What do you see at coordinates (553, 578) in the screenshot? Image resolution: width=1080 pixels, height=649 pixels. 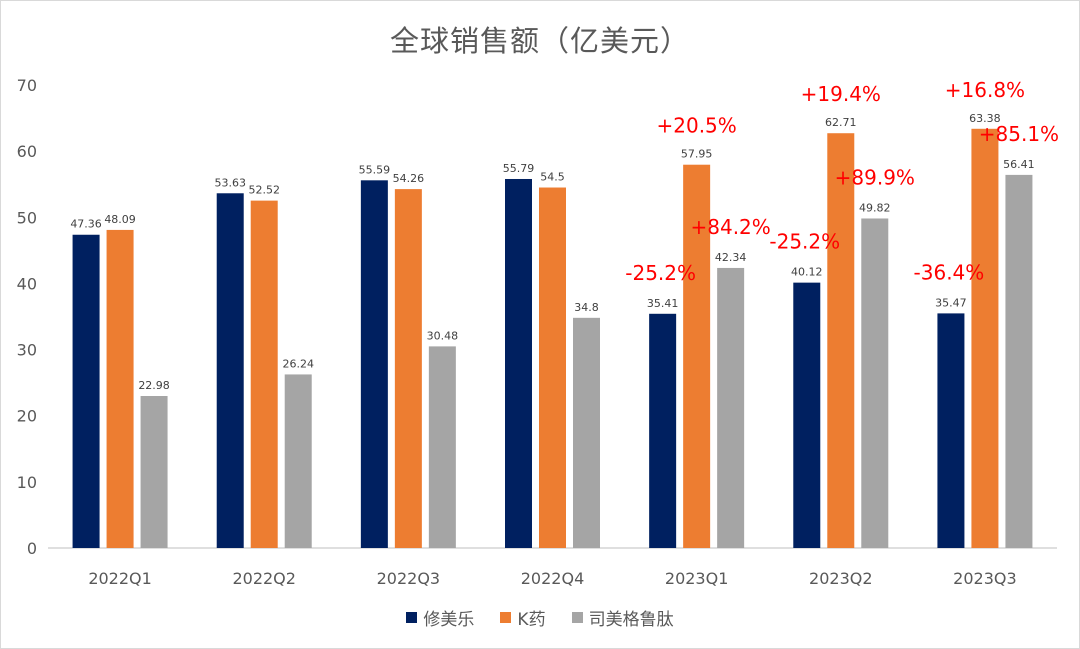 I see `x-tick-label: 2022Q4` at bounding box center [553, 578].